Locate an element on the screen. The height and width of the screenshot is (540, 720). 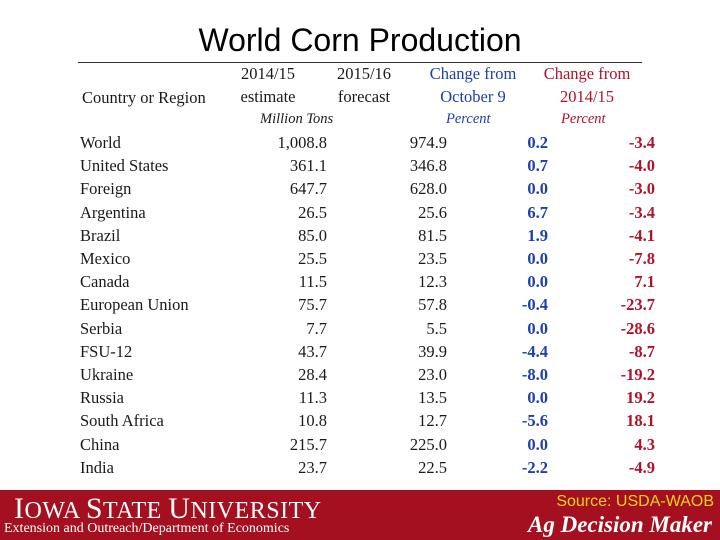
change-october-value: -4.4 is located at coordinates (534, 351).